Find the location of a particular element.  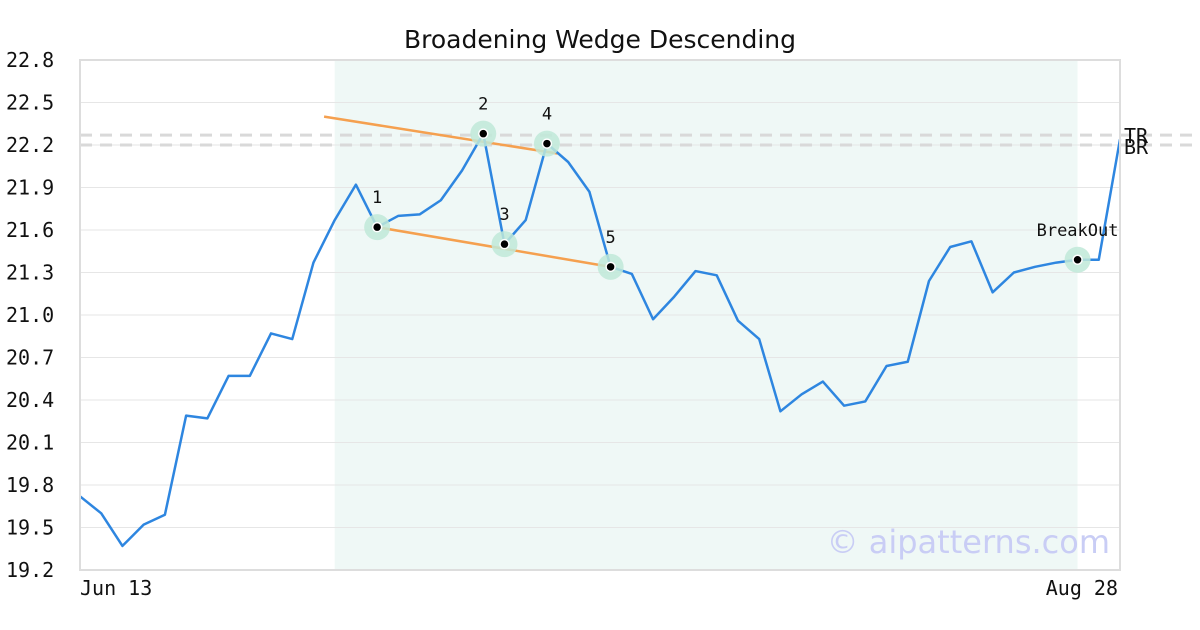

pattern-point-label: BreakOut is located at coordinates (1078, 231).